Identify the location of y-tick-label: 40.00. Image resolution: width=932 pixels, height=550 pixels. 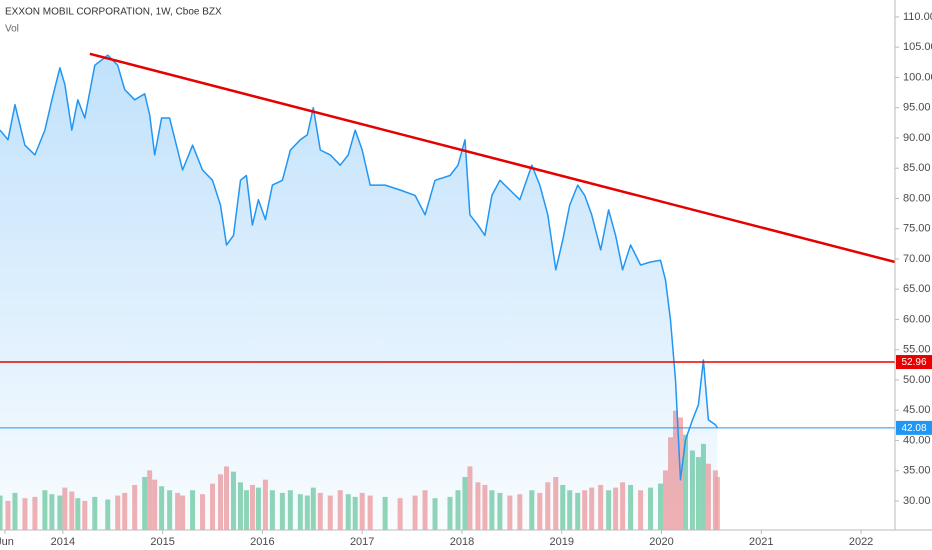
(917, 440).